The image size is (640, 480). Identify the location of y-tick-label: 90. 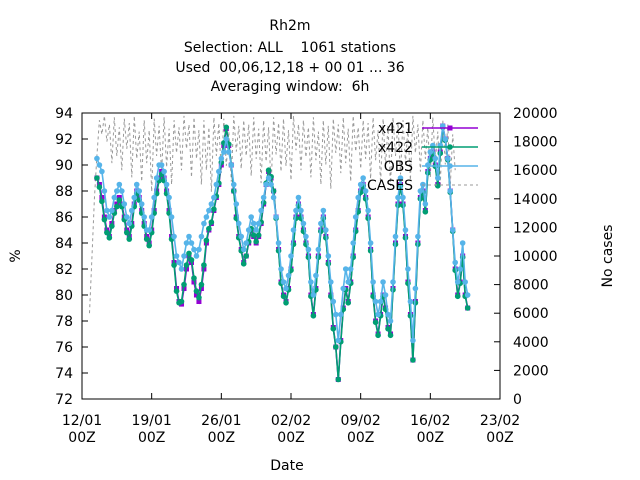
(64, 166).